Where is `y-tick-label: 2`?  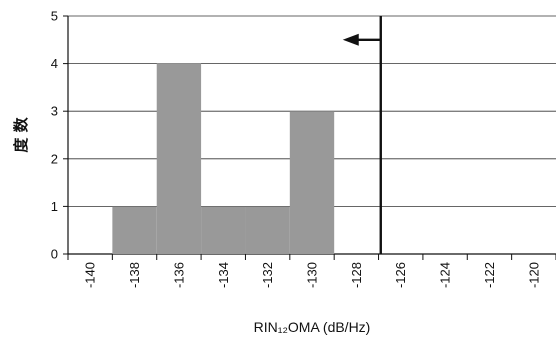 y-tick-label: 2 is located at coordinates (54, 158).